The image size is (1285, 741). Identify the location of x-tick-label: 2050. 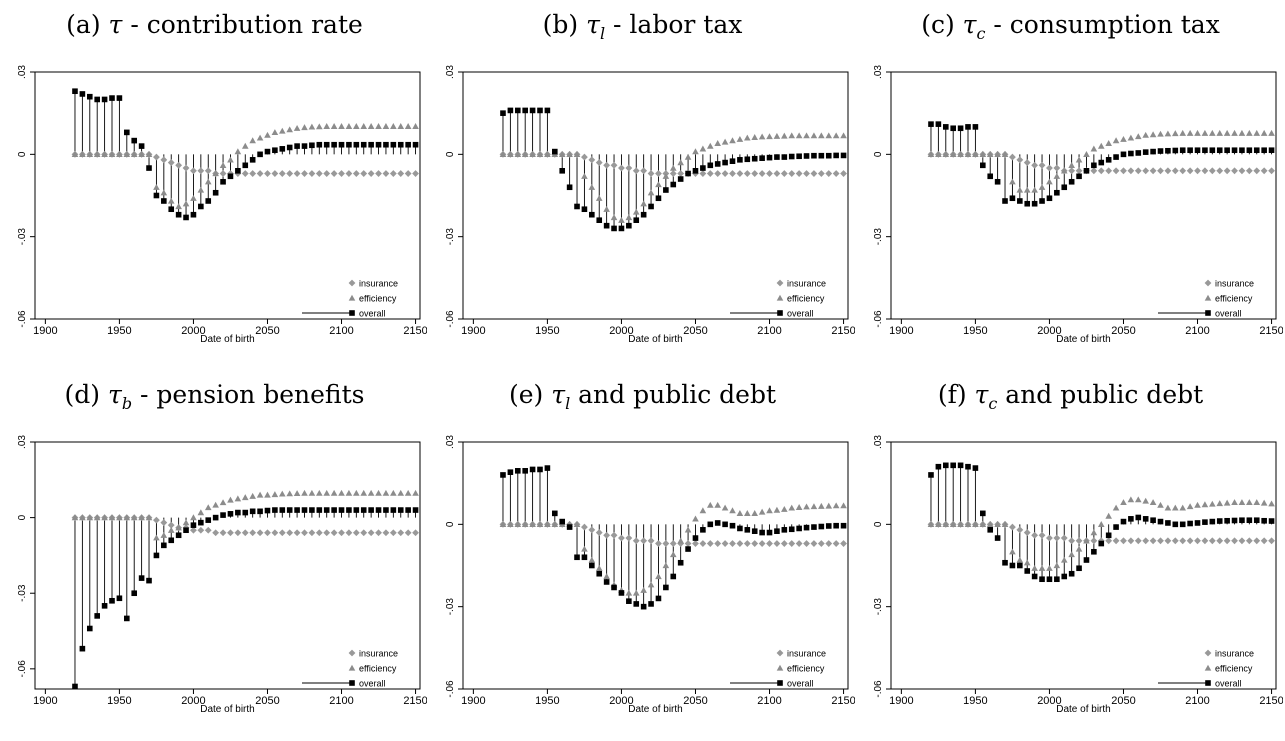
(267, 701).